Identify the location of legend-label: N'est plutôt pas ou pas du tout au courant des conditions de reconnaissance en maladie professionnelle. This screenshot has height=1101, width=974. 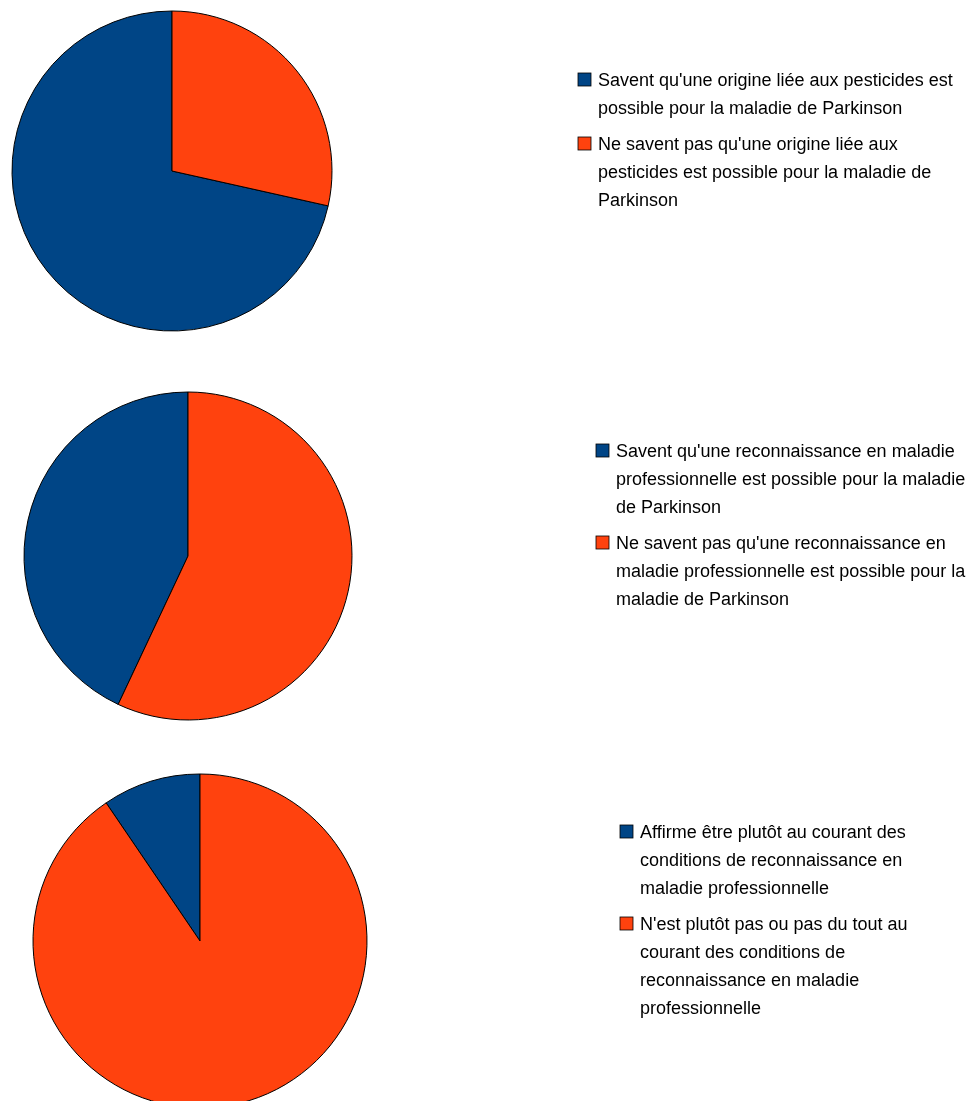
(774, 966).